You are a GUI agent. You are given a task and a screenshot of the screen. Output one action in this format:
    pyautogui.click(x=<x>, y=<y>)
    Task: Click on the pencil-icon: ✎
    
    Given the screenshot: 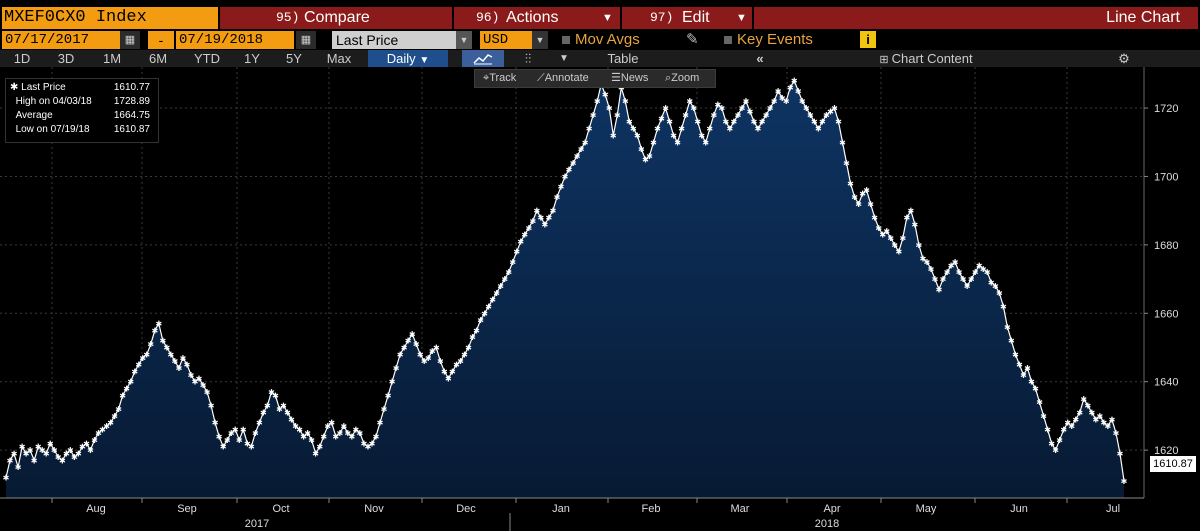 What is the action you would take?
    pyautogui.click(x=692, y=39)
    